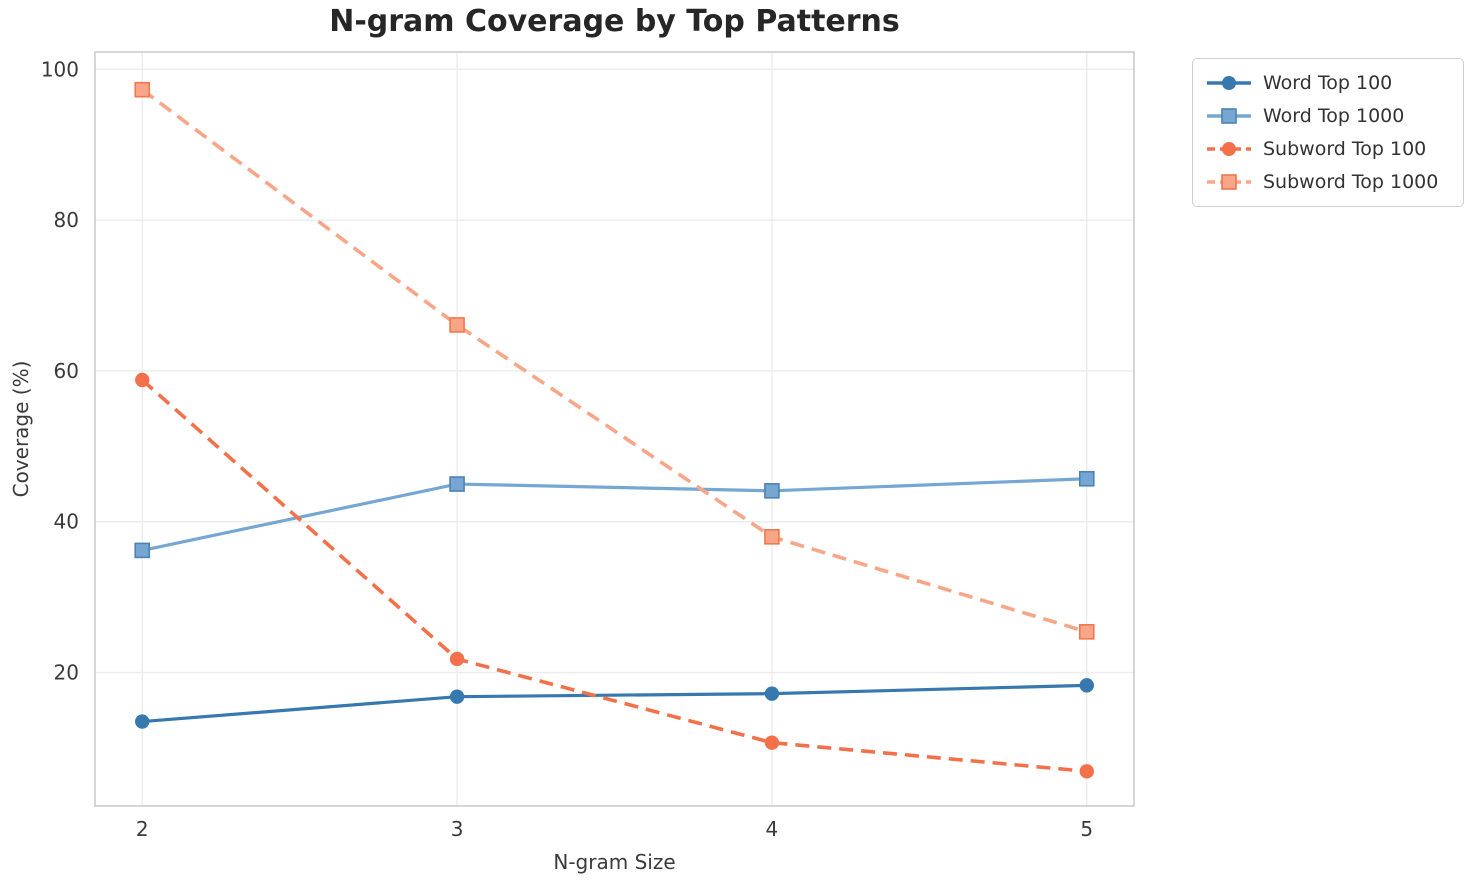  I want to click on legend-item-subword-top-100: Subword Top 100, so click(1328, 149).